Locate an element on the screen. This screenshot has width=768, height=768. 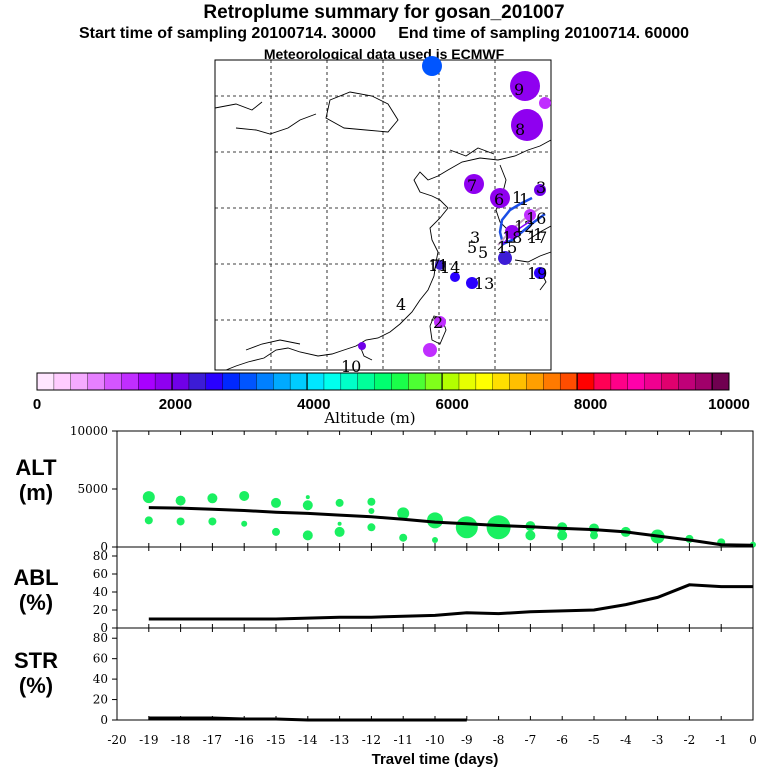
x-tick-label: 0 is located at coordinates (753, 740).